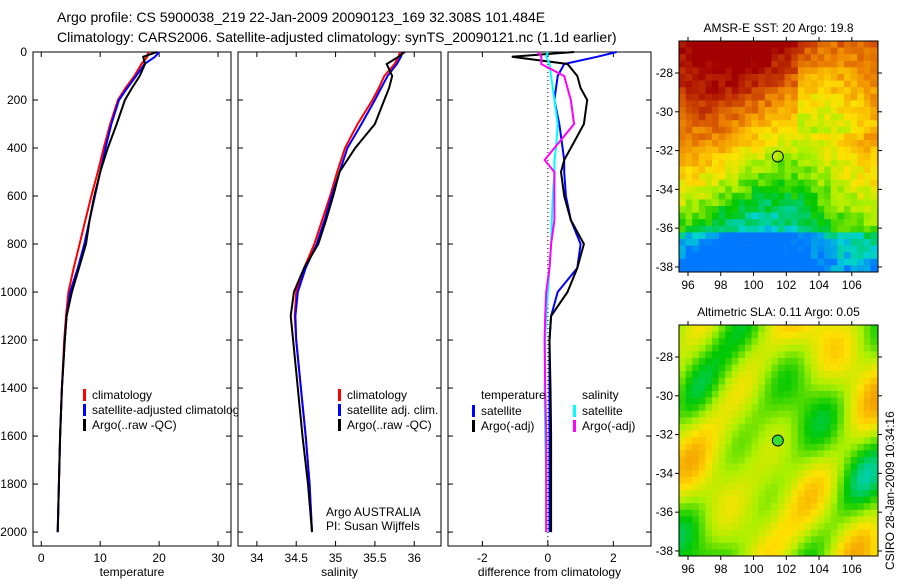 The image size is (900, 585). I want to click on map-frame, so click(778, 156).